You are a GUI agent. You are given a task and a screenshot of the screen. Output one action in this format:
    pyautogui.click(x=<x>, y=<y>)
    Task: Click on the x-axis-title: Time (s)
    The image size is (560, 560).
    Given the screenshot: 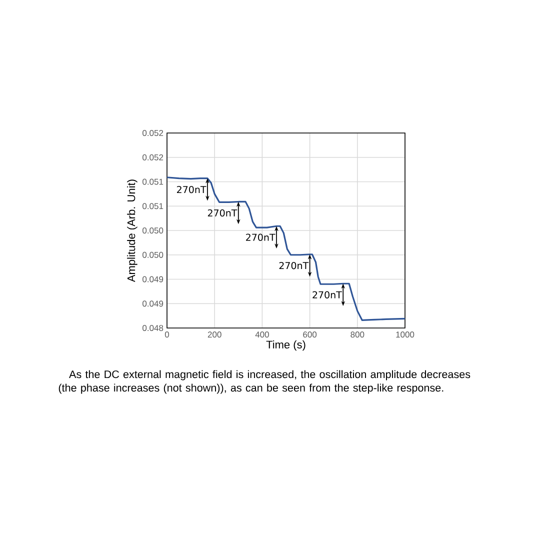 What is the action you would take?
    pyautogui.click(x=286, y=345)
    